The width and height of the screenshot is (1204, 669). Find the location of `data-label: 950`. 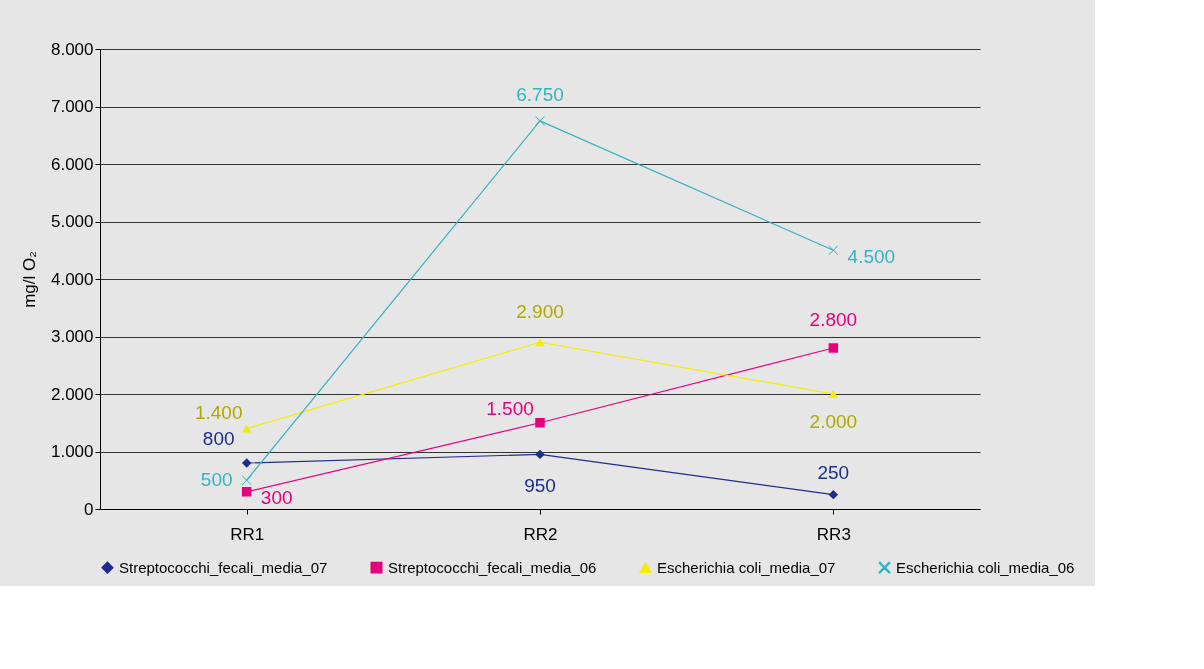

data-label: 950 is located at coordinates (540, 486).